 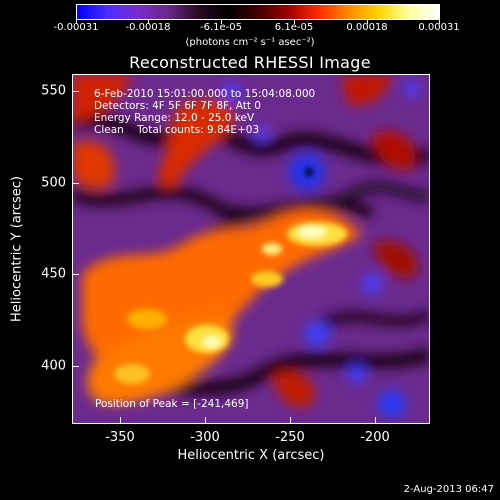 I want to click on plot-title: Reconstructed RHESSI Image, so click(x=250, y=62).